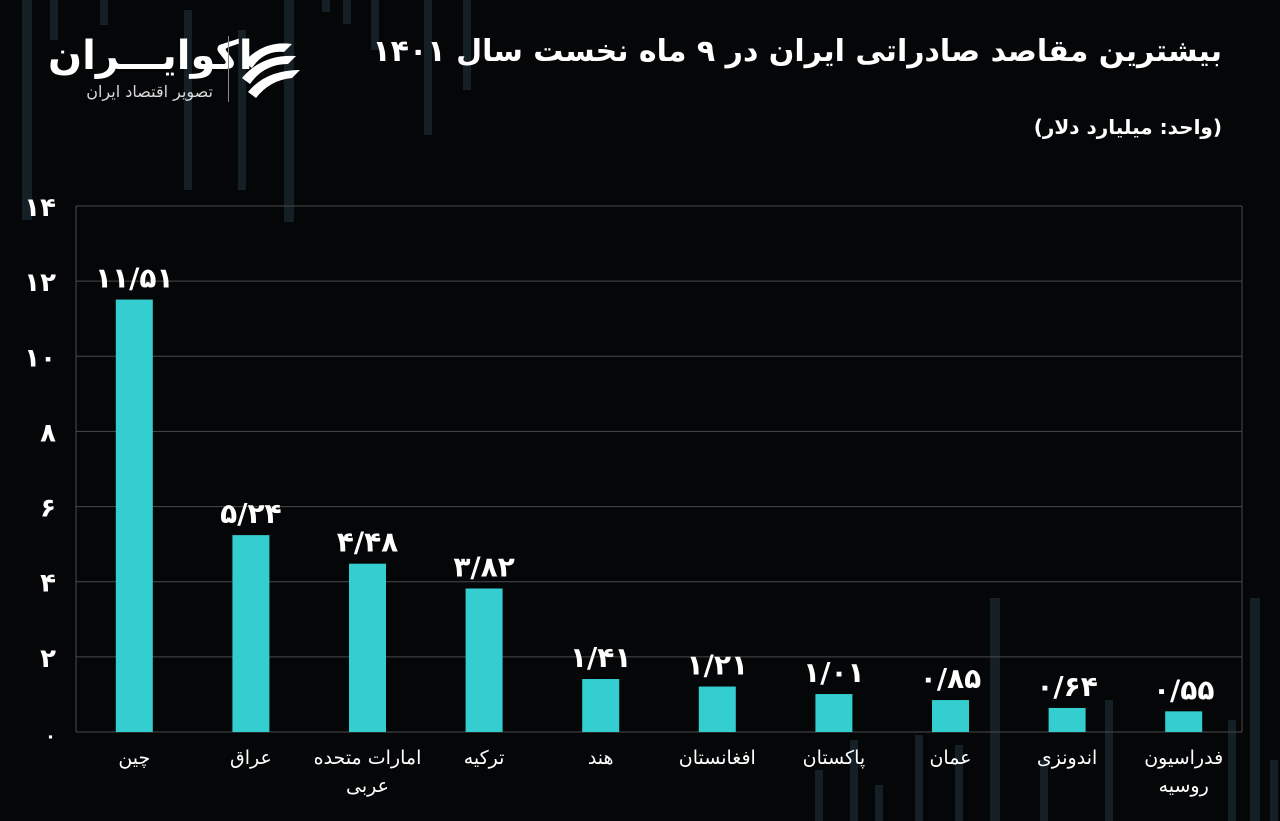 The height and width of the screenshot is (821, 1280). What do you see at coordinates (834, 758) in the screenshot?
I see `x-category-label: پاکستان` at bounding box center [834, 758].